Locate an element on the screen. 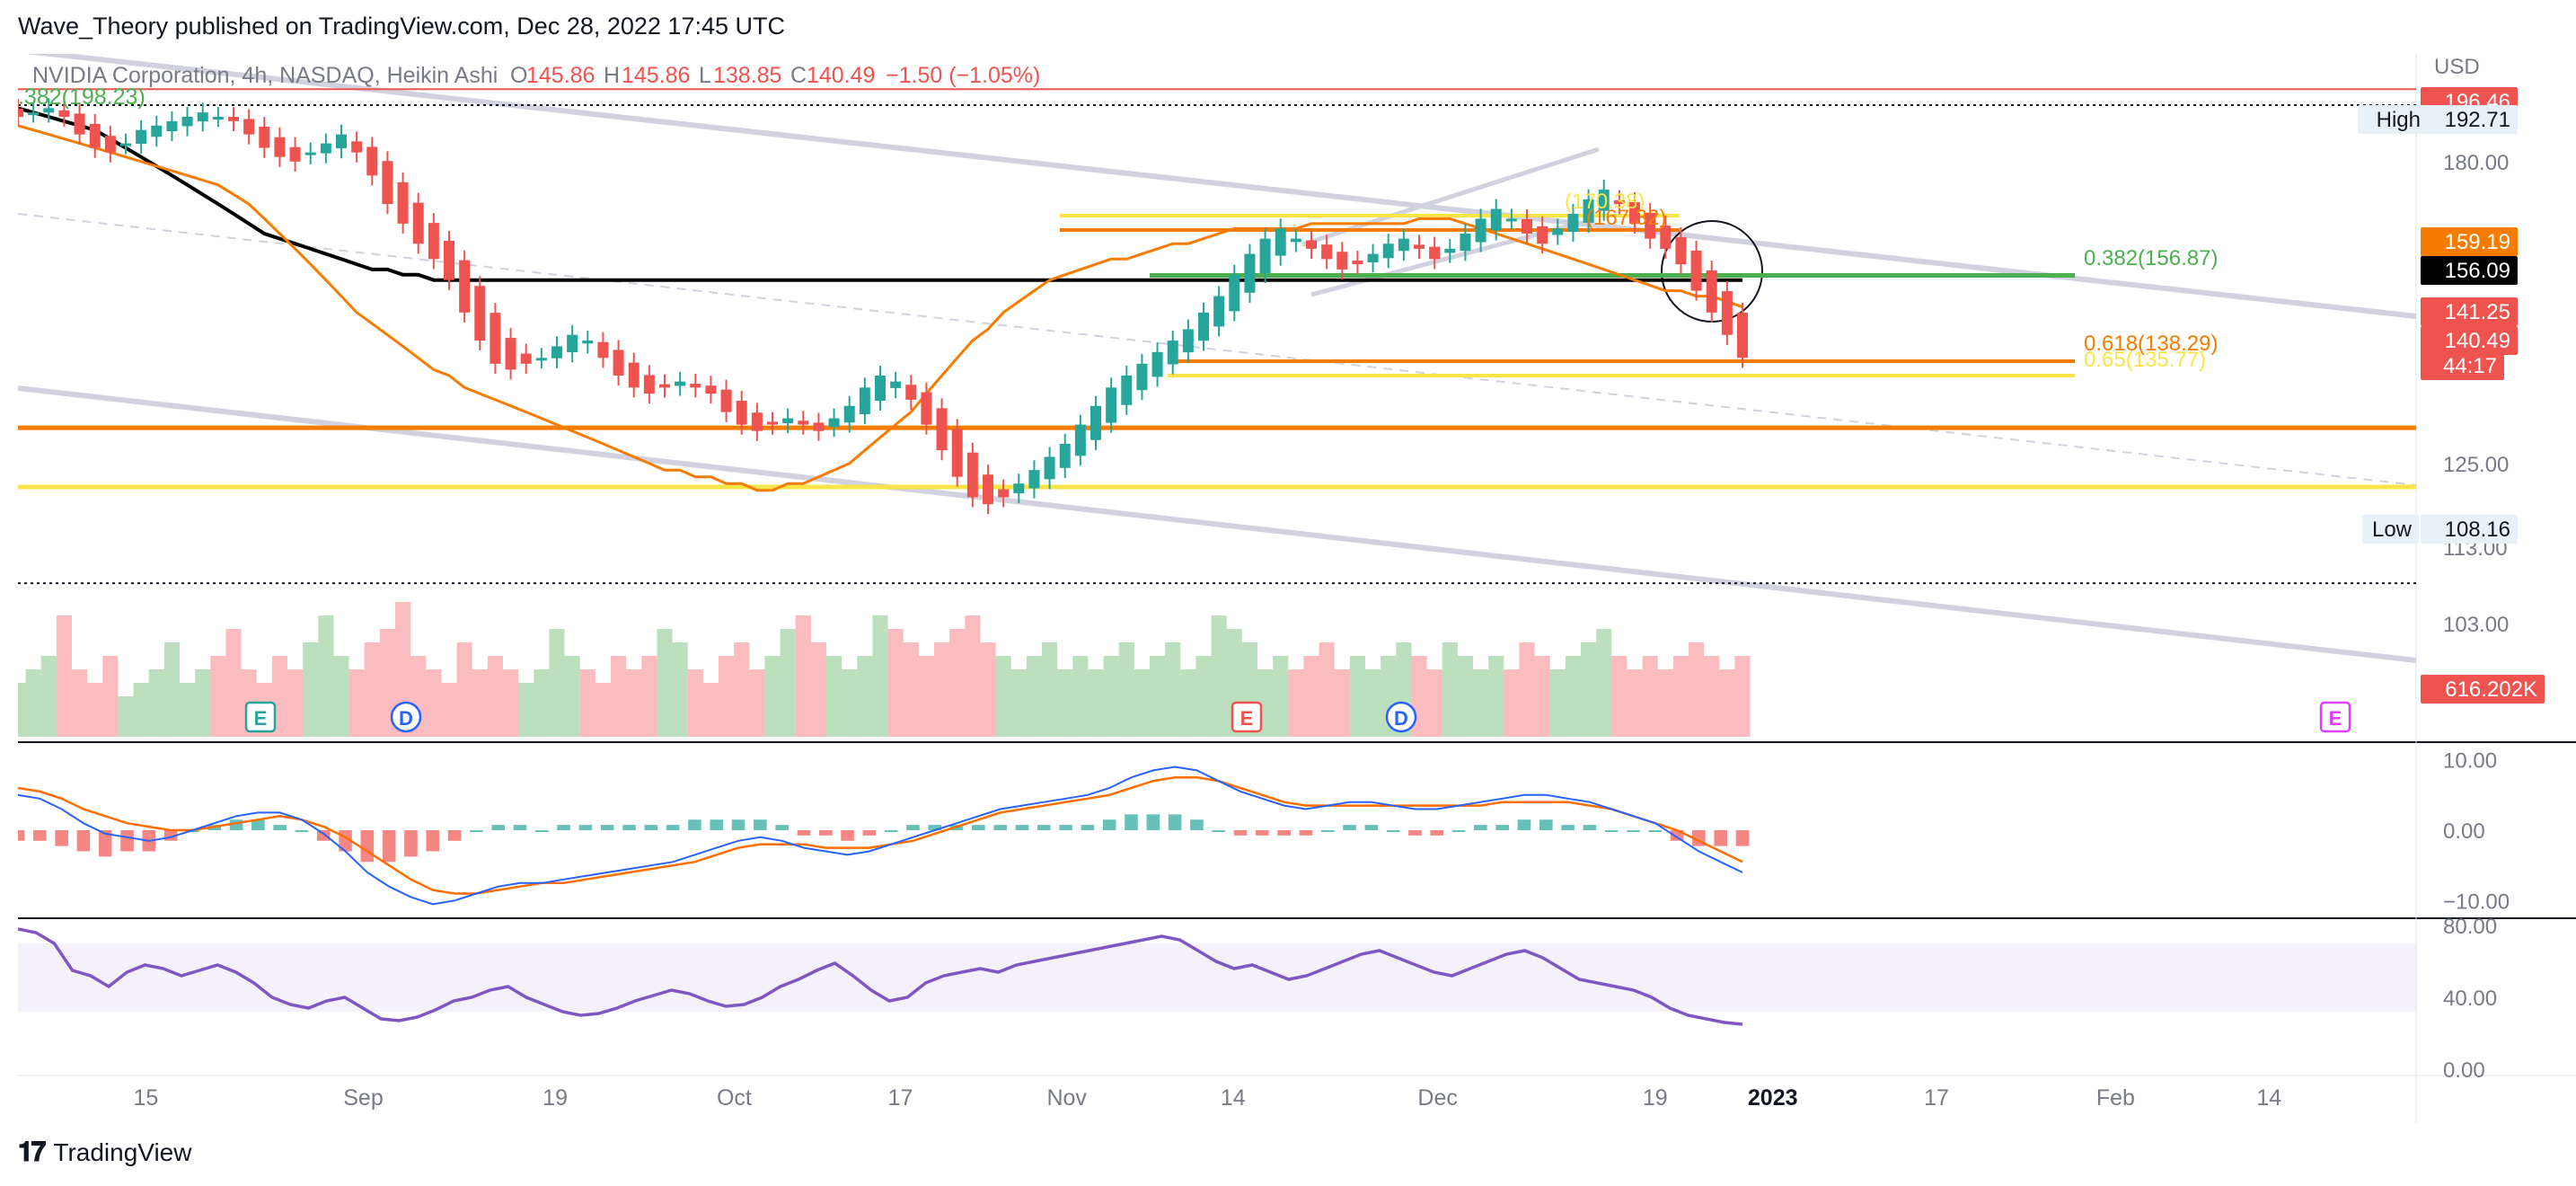 The image size is (2576, 1186). marker-letter: D is located at coordinates (1401, 718).